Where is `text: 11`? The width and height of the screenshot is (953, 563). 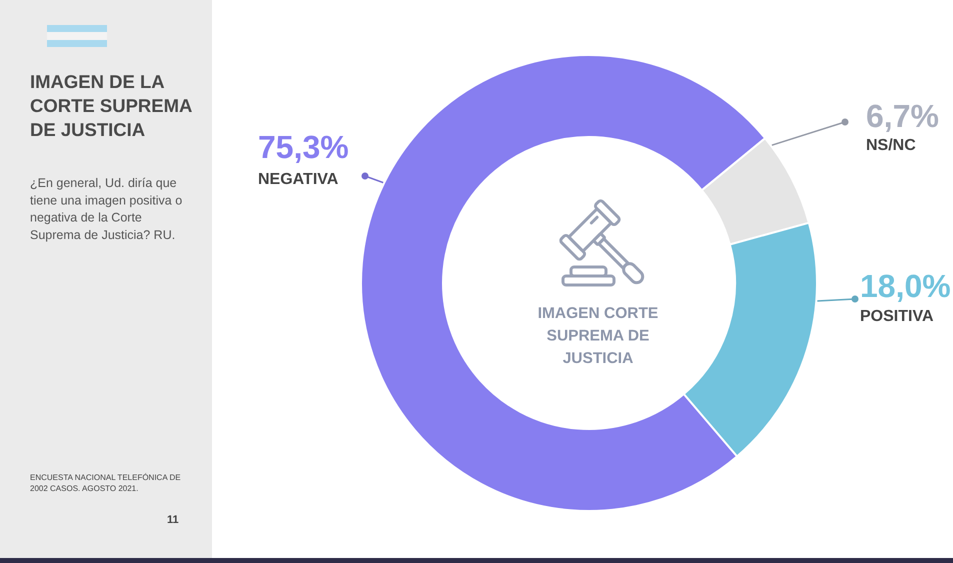
text: 11 is located at coordinates (173, 520).